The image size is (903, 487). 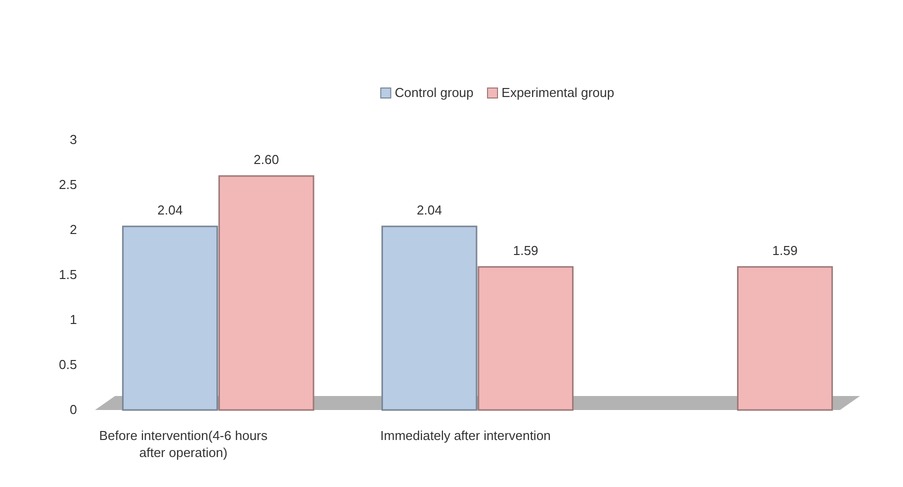 I want to click on y-tick-label: 3, so click(x=73, y=140).